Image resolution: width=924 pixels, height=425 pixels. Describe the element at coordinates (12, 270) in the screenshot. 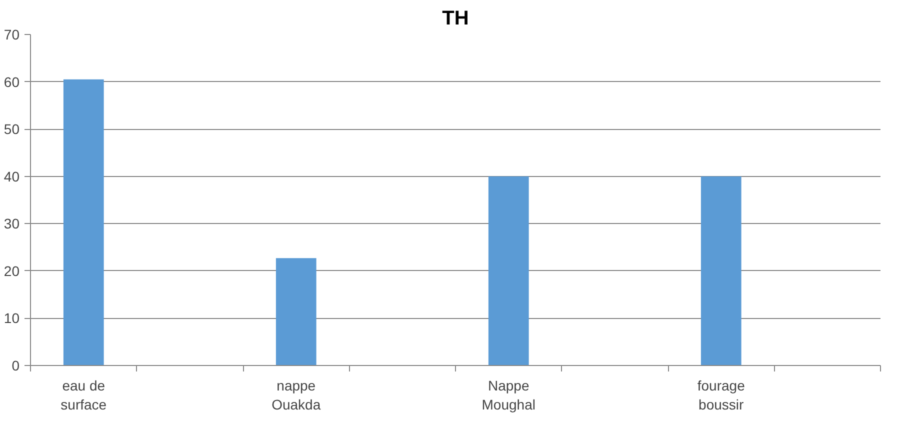

I see `y-tick-label: 20` at that location.